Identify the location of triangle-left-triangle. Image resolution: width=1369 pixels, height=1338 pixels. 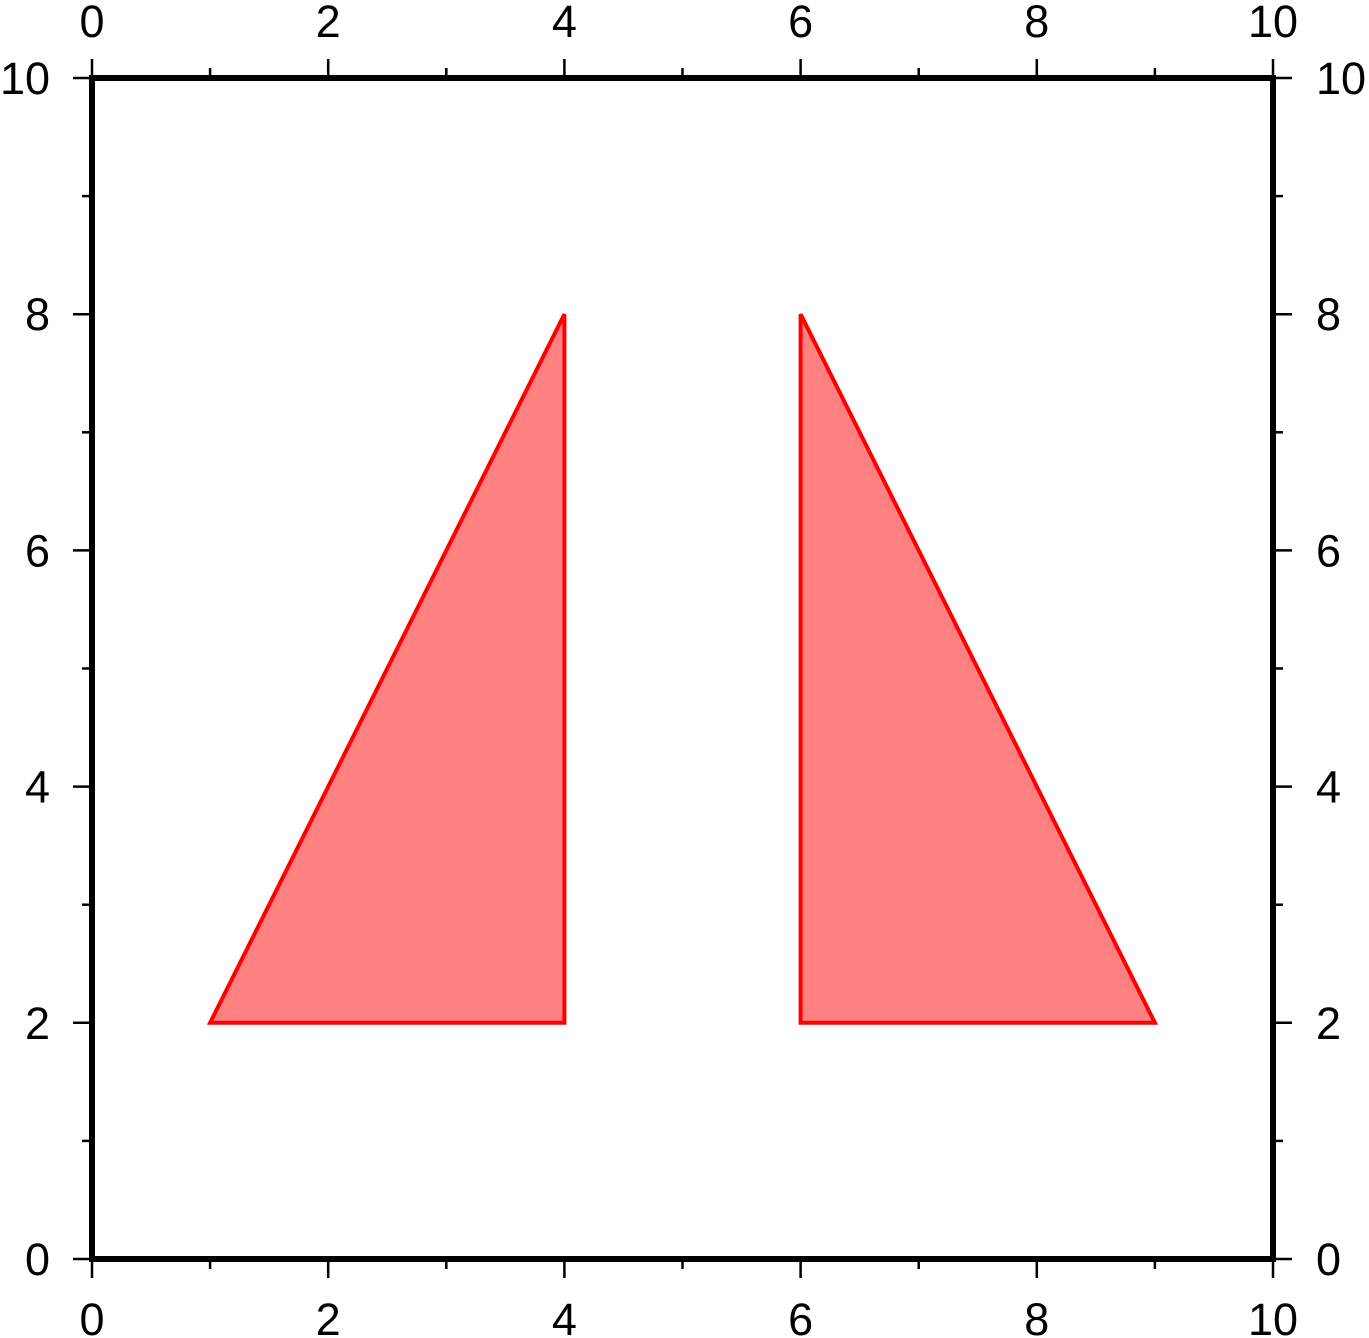
(386, 669).